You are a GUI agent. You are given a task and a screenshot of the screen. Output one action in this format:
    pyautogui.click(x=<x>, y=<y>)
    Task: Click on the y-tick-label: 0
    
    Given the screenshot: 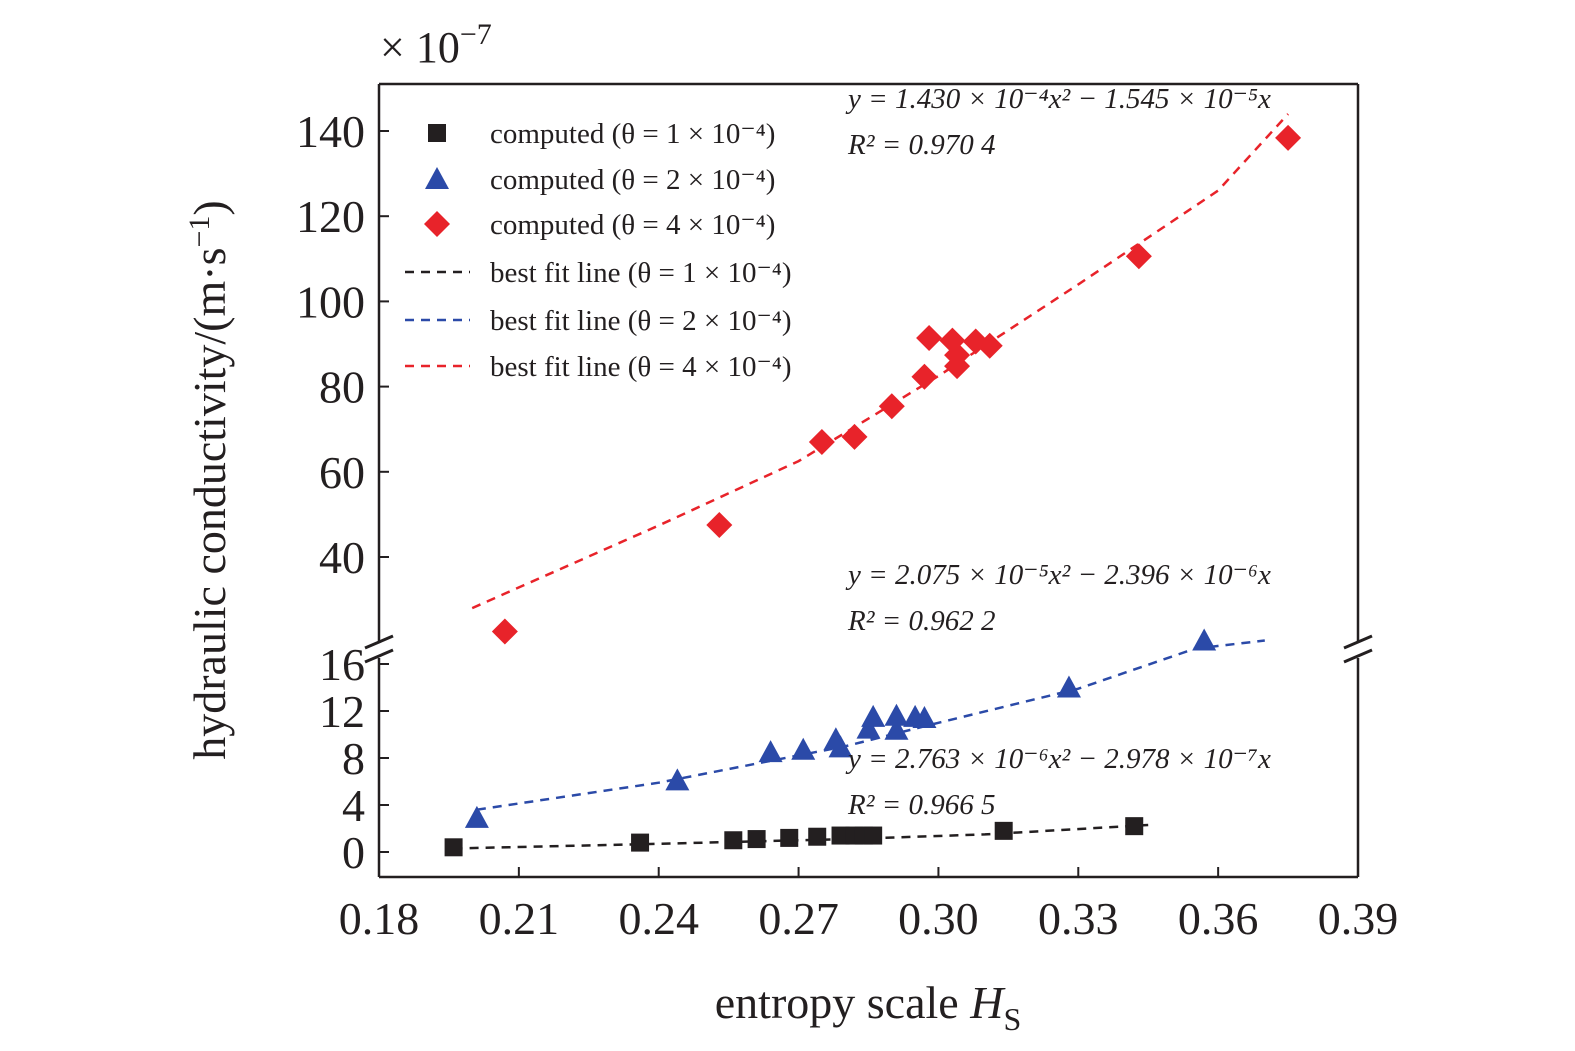 What is the action you would take?
    pyautogui.click(x=353, y=852)
    